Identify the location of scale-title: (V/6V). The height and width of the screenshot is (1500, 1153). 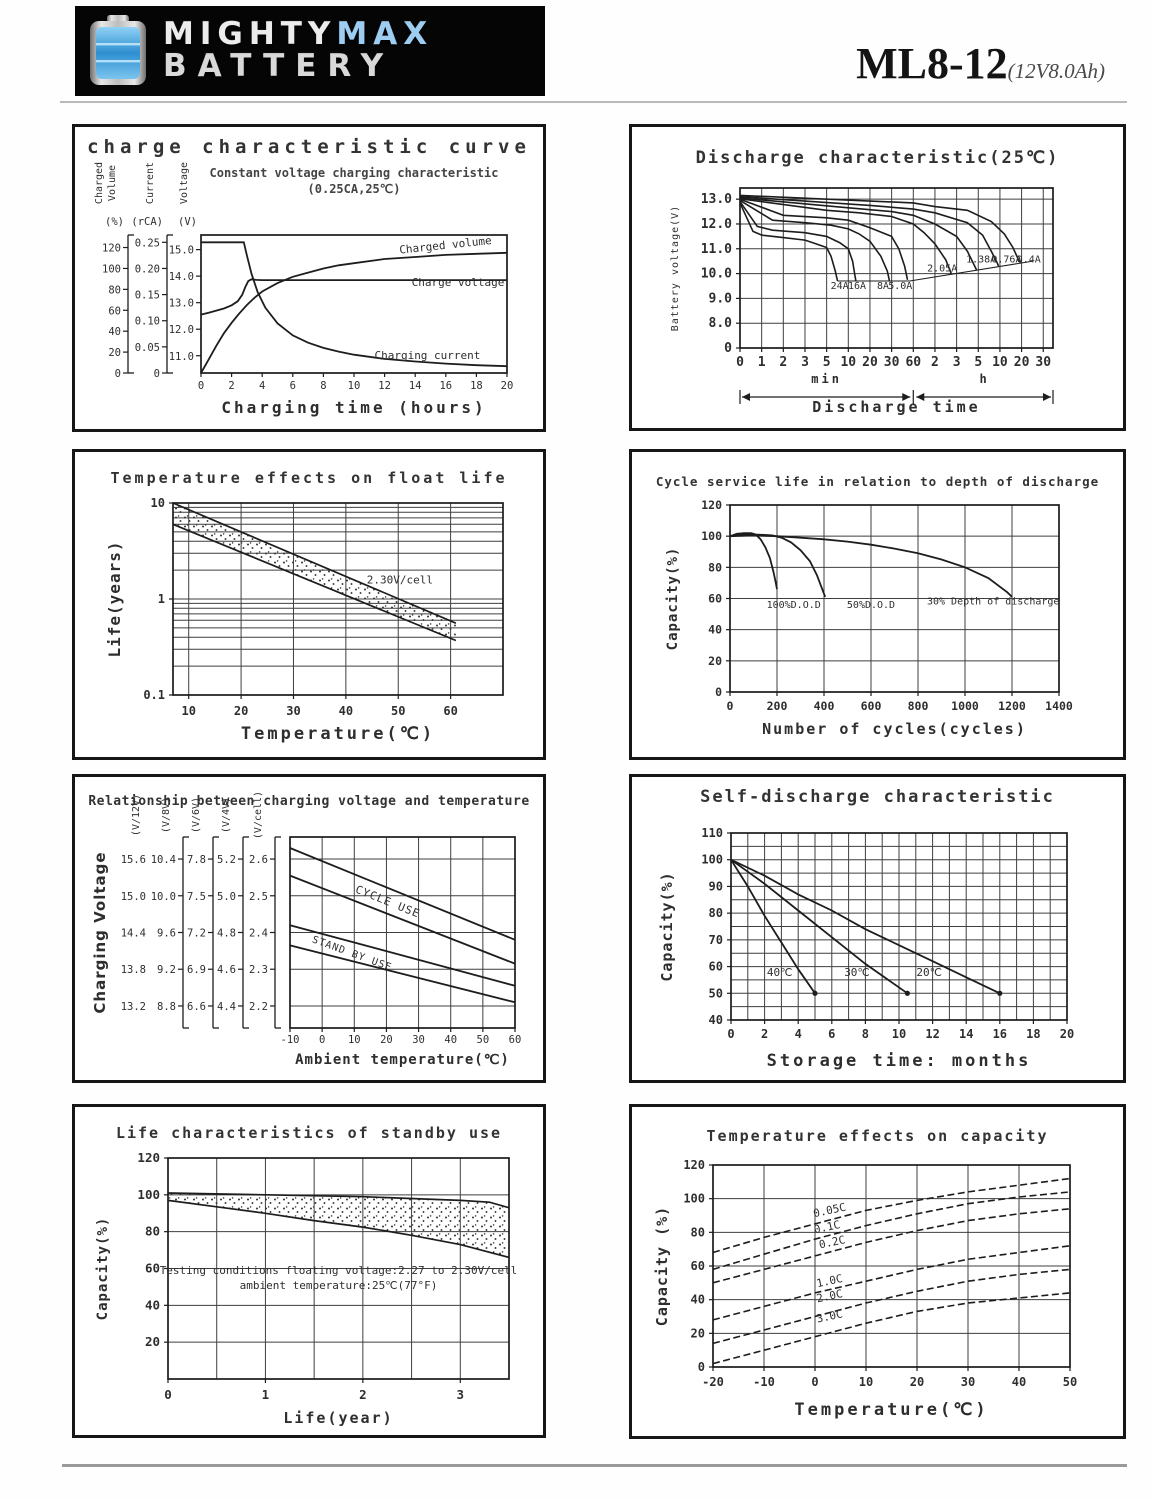
(196, 815).